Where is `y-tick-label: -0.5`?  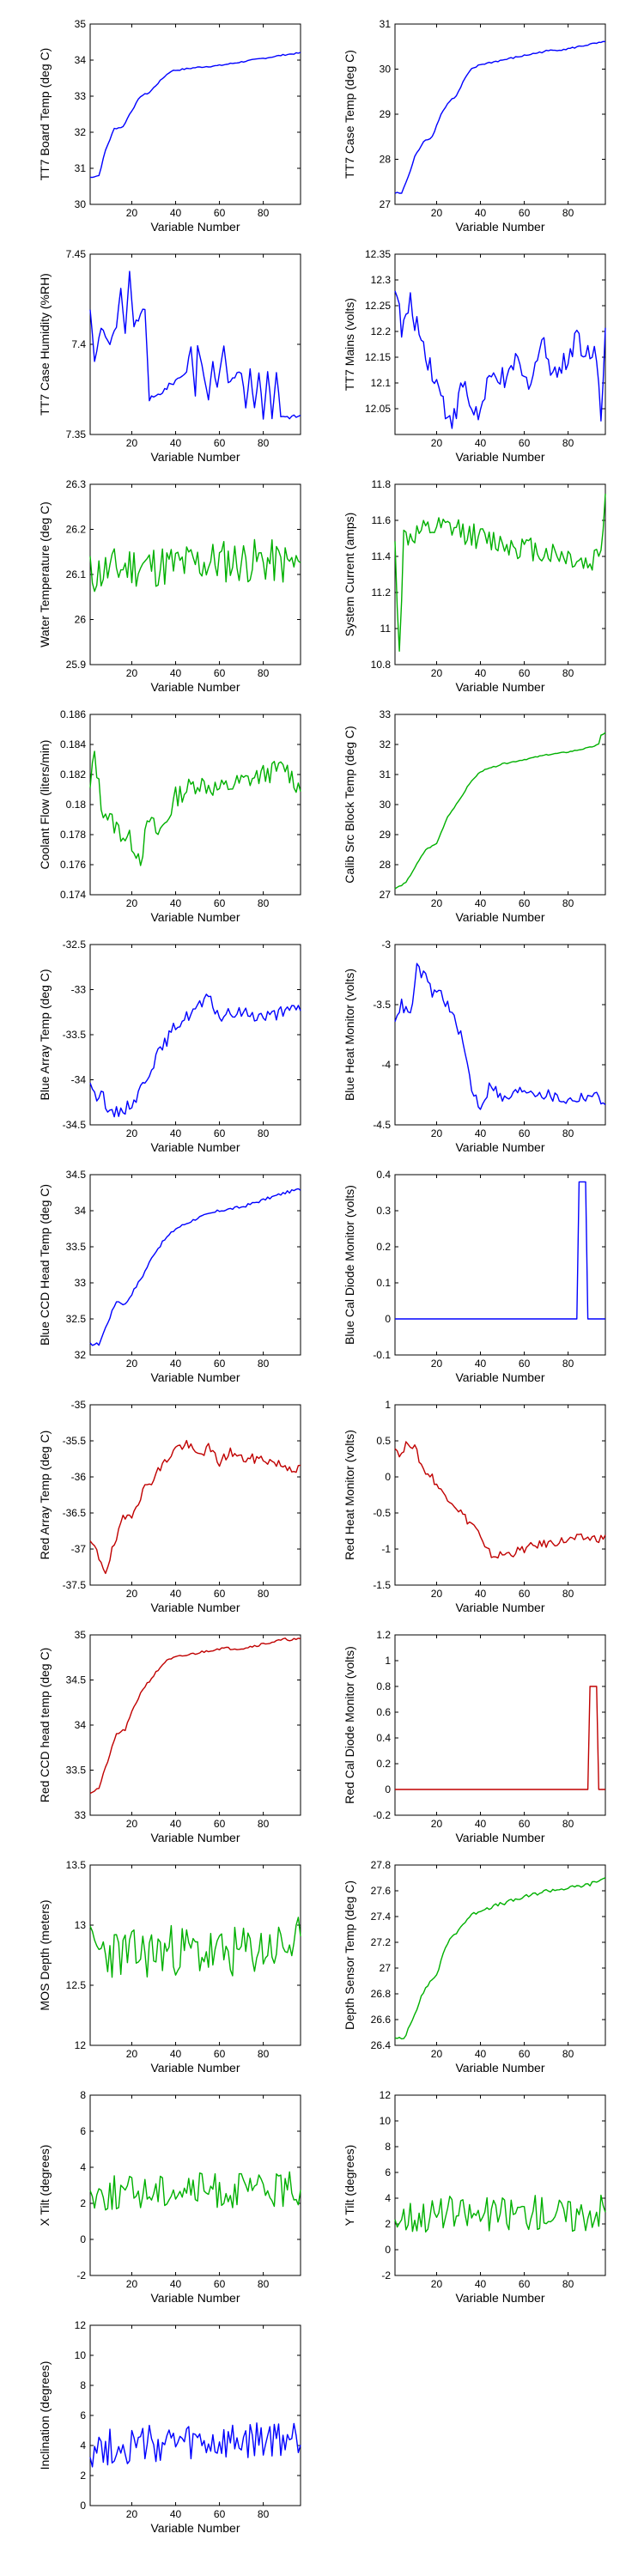 y-tick-label: -0.5 is located at coordinates (382, 1513).